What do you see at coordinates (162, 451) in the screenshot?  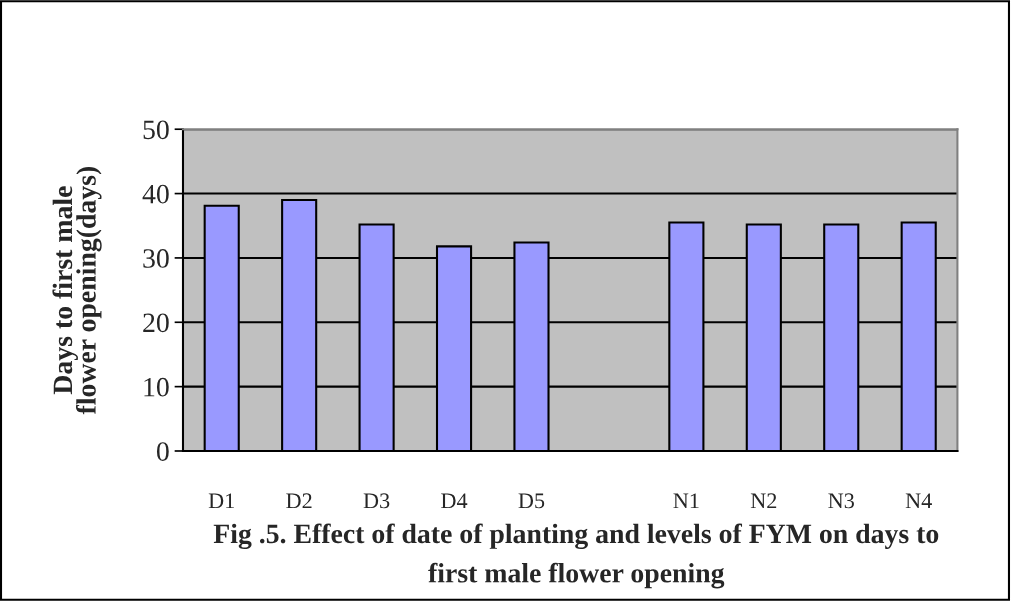 I see `y-tick-label: 0` at bounding box center [162, 451].